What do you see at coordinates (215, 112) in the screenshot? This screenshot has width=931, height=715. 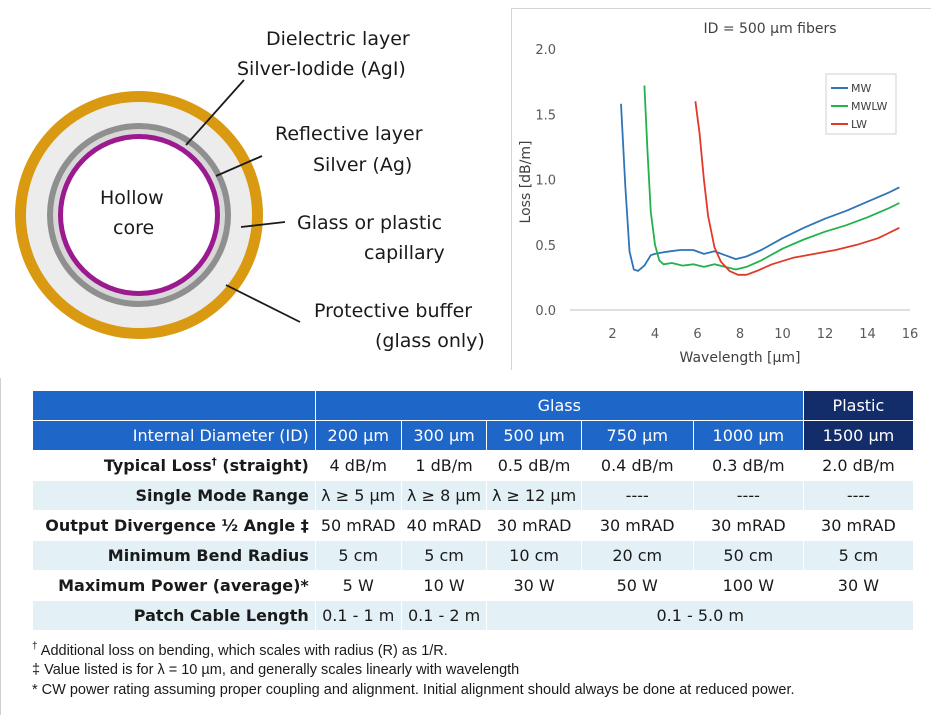 I see `dielectric-leader-line` at bounding box center [215, 112].